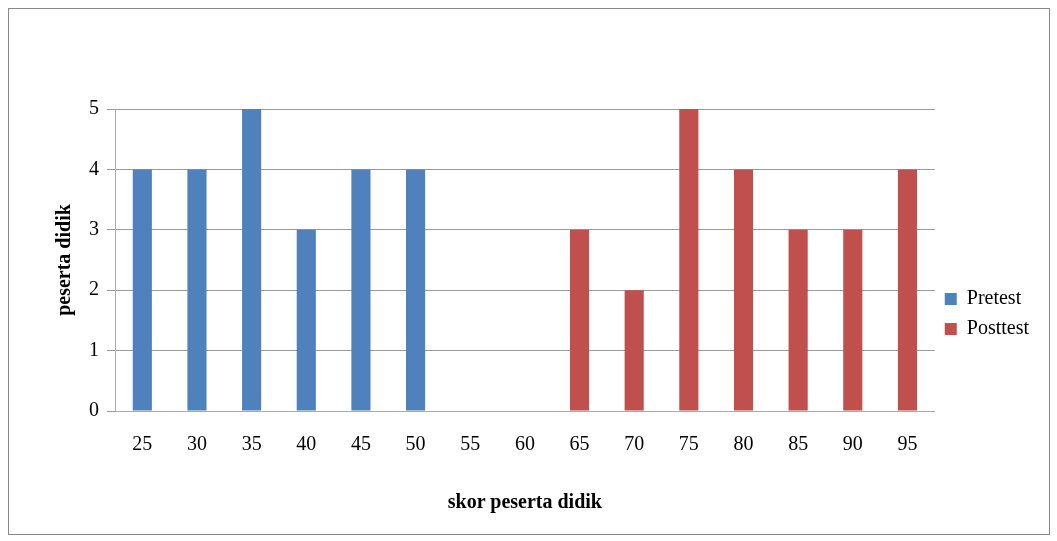  I want to click on x-tick-label: 40, so click(306, 443).